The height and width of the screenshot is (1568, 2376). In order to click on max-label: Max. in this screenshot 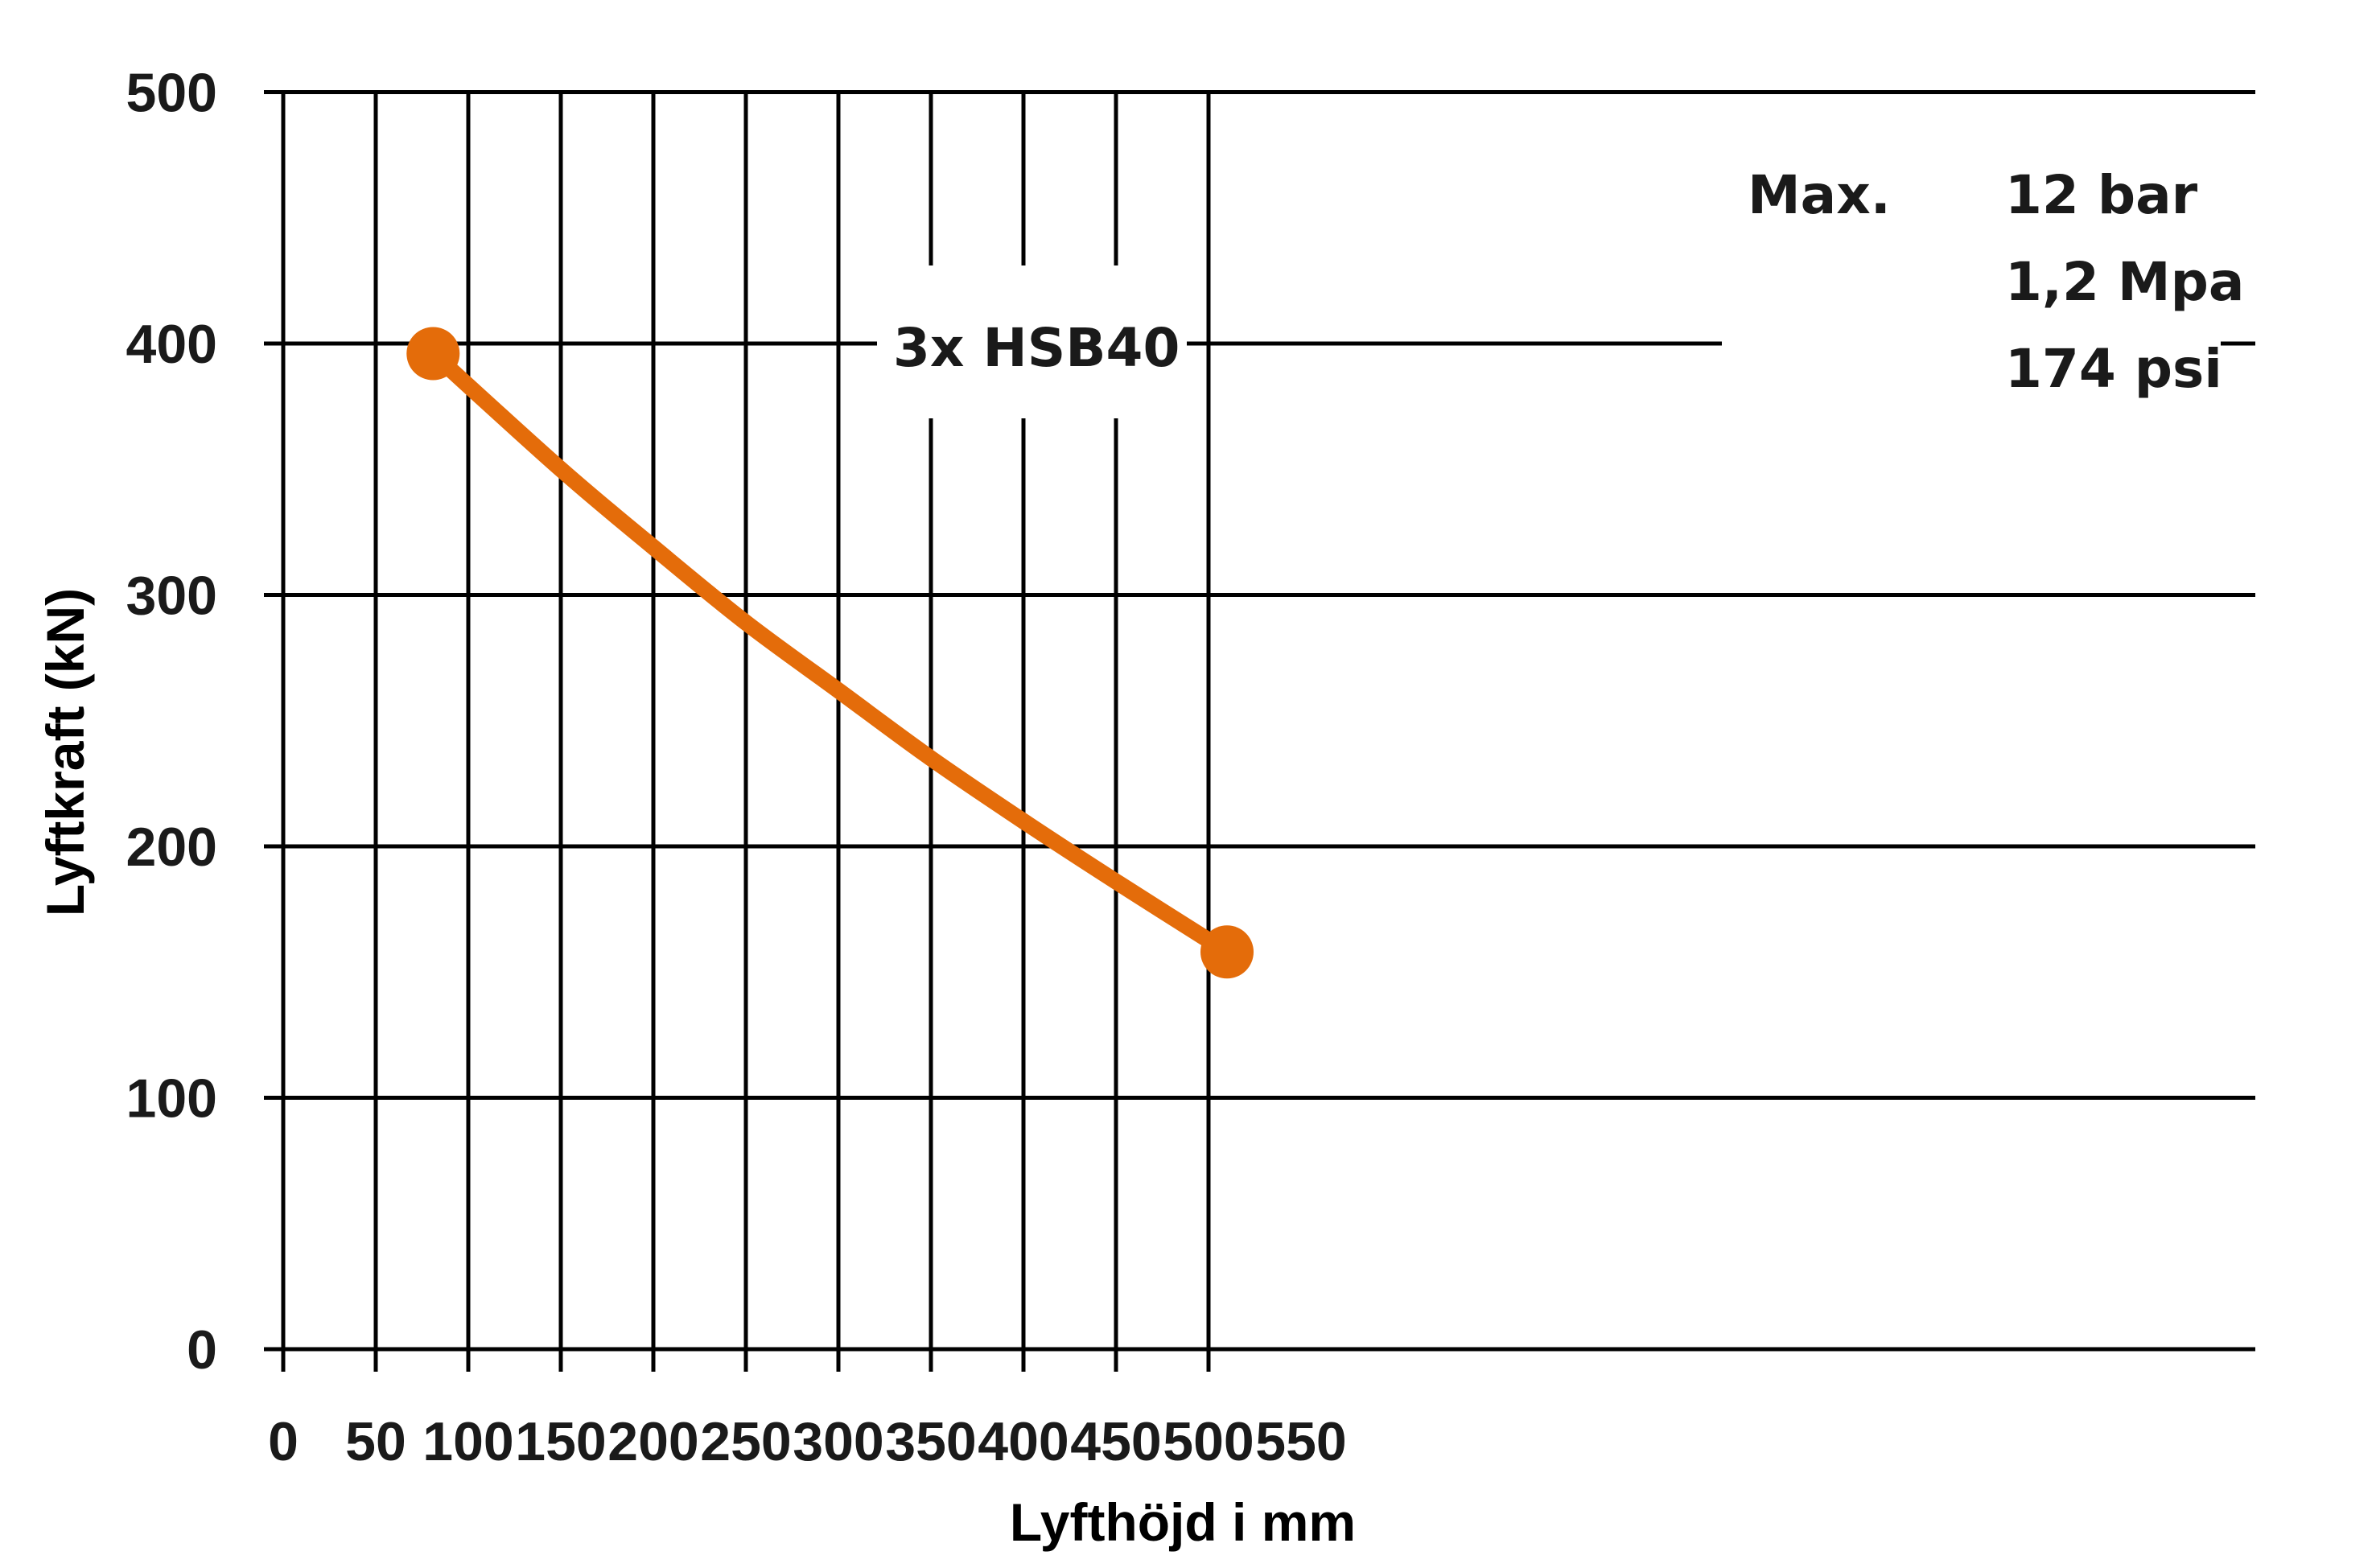, I will do `click(1819, 195)`.